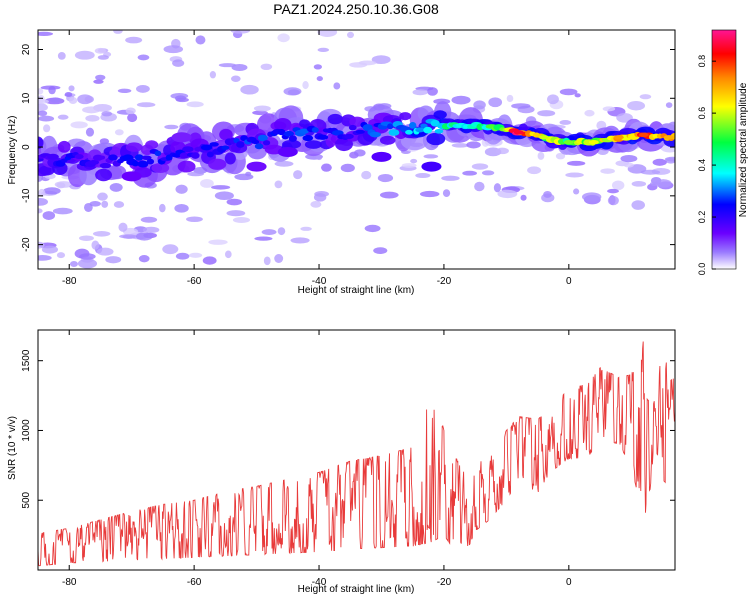 Image resolution: width=750 pixels, height=600 pixels. What do you see at coordinates (444, 582) in the screenshot?
I see `snr-x-tick-label: -20` at bounding box center [444, 582].